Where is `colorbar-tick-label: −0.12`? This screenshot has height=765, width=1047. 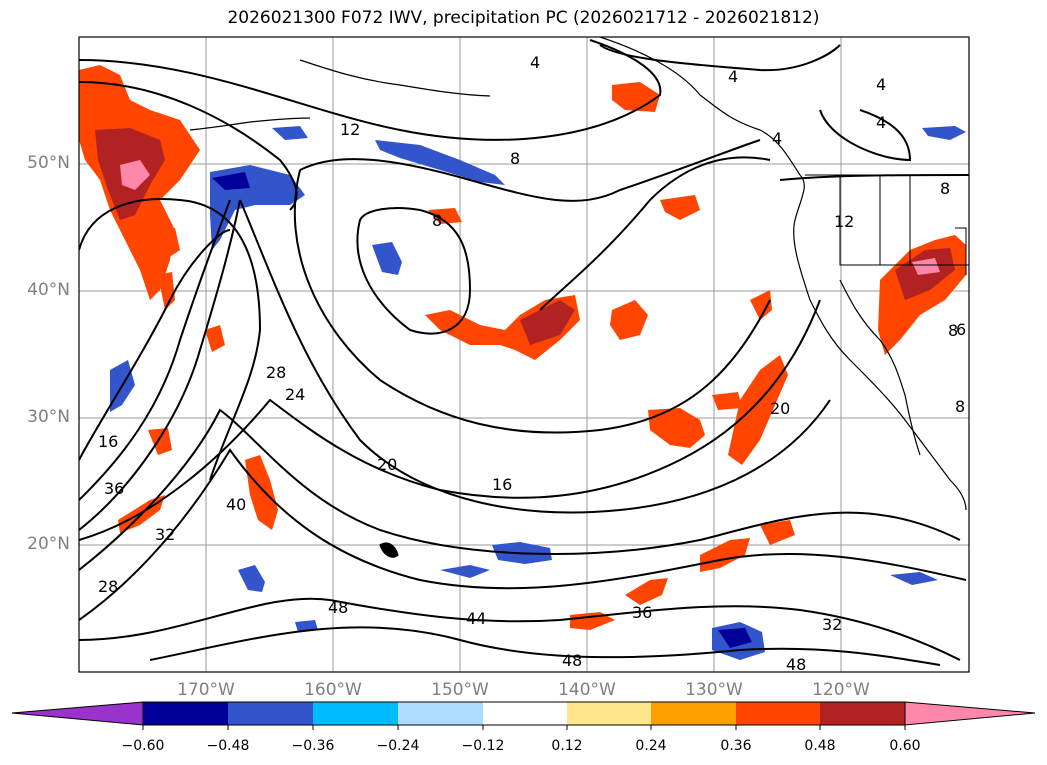
colorbar-tick-label: −0.12 is located at coordinates (483, 746).